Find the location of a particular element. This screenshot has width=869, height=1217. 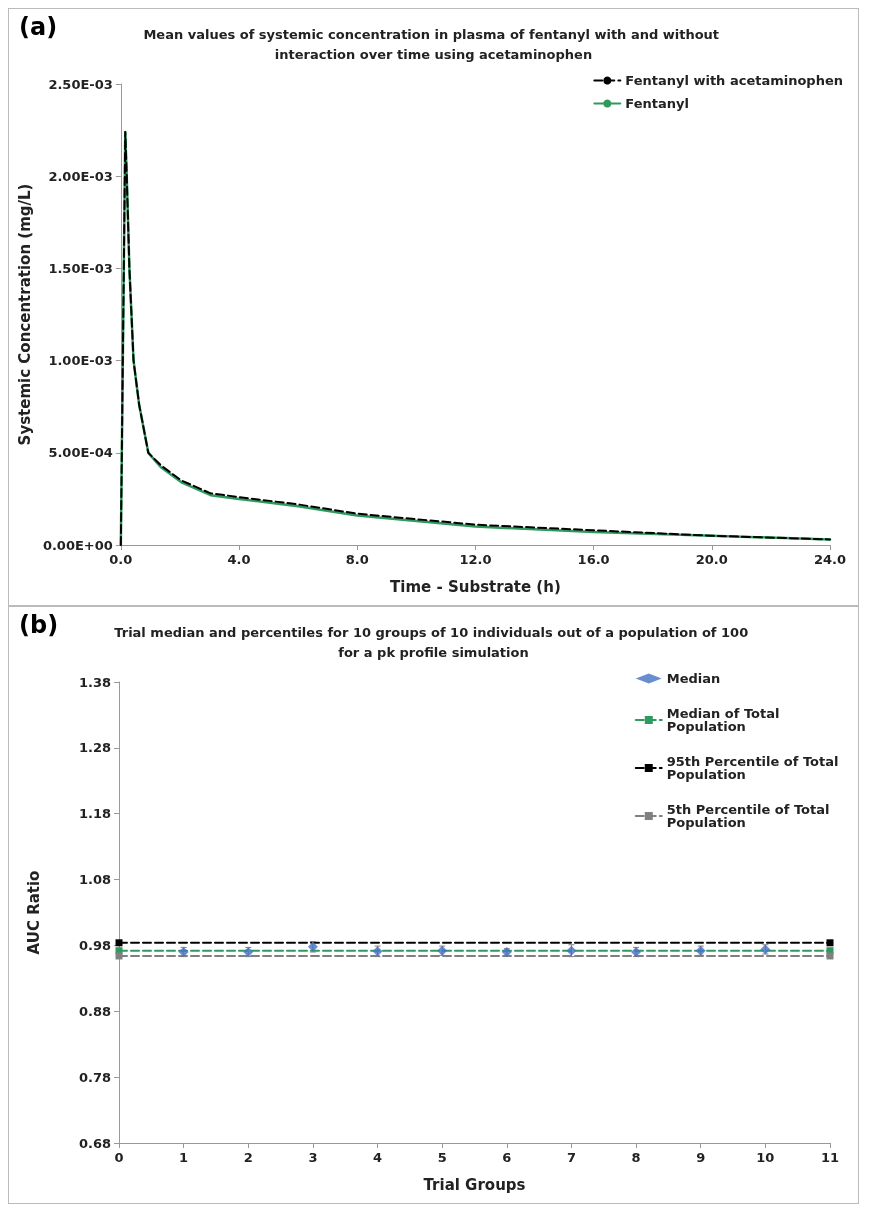

legend-label: Fentanyl with acetaminophen is located at coordinates (734, 80).